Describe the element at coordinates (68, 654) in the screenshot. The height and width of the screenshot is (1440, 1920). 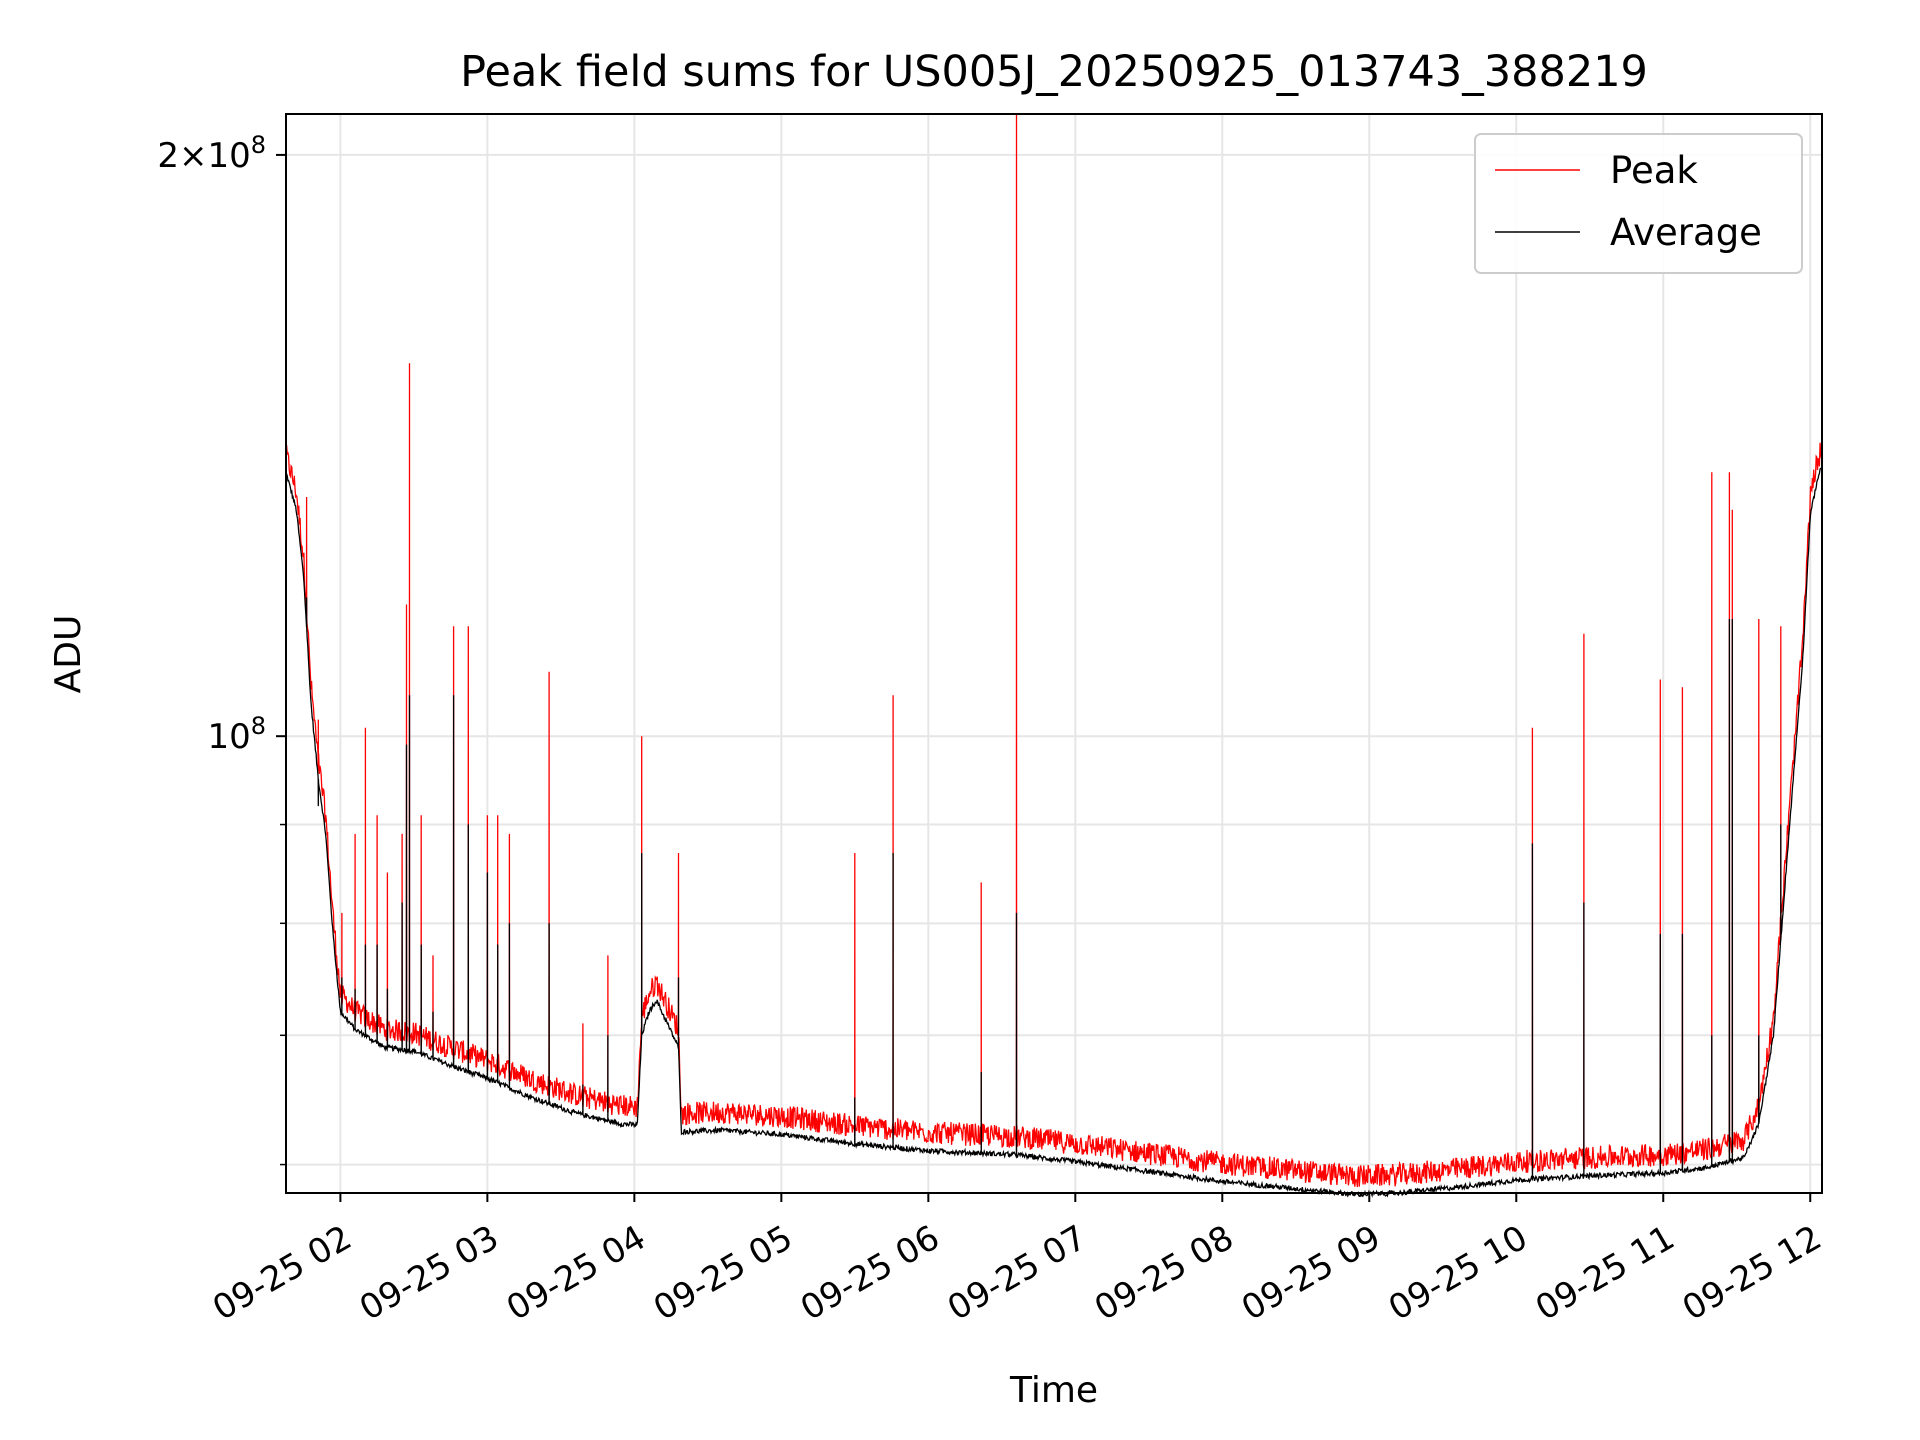
I see `y-axis-label: ADU` at that location.